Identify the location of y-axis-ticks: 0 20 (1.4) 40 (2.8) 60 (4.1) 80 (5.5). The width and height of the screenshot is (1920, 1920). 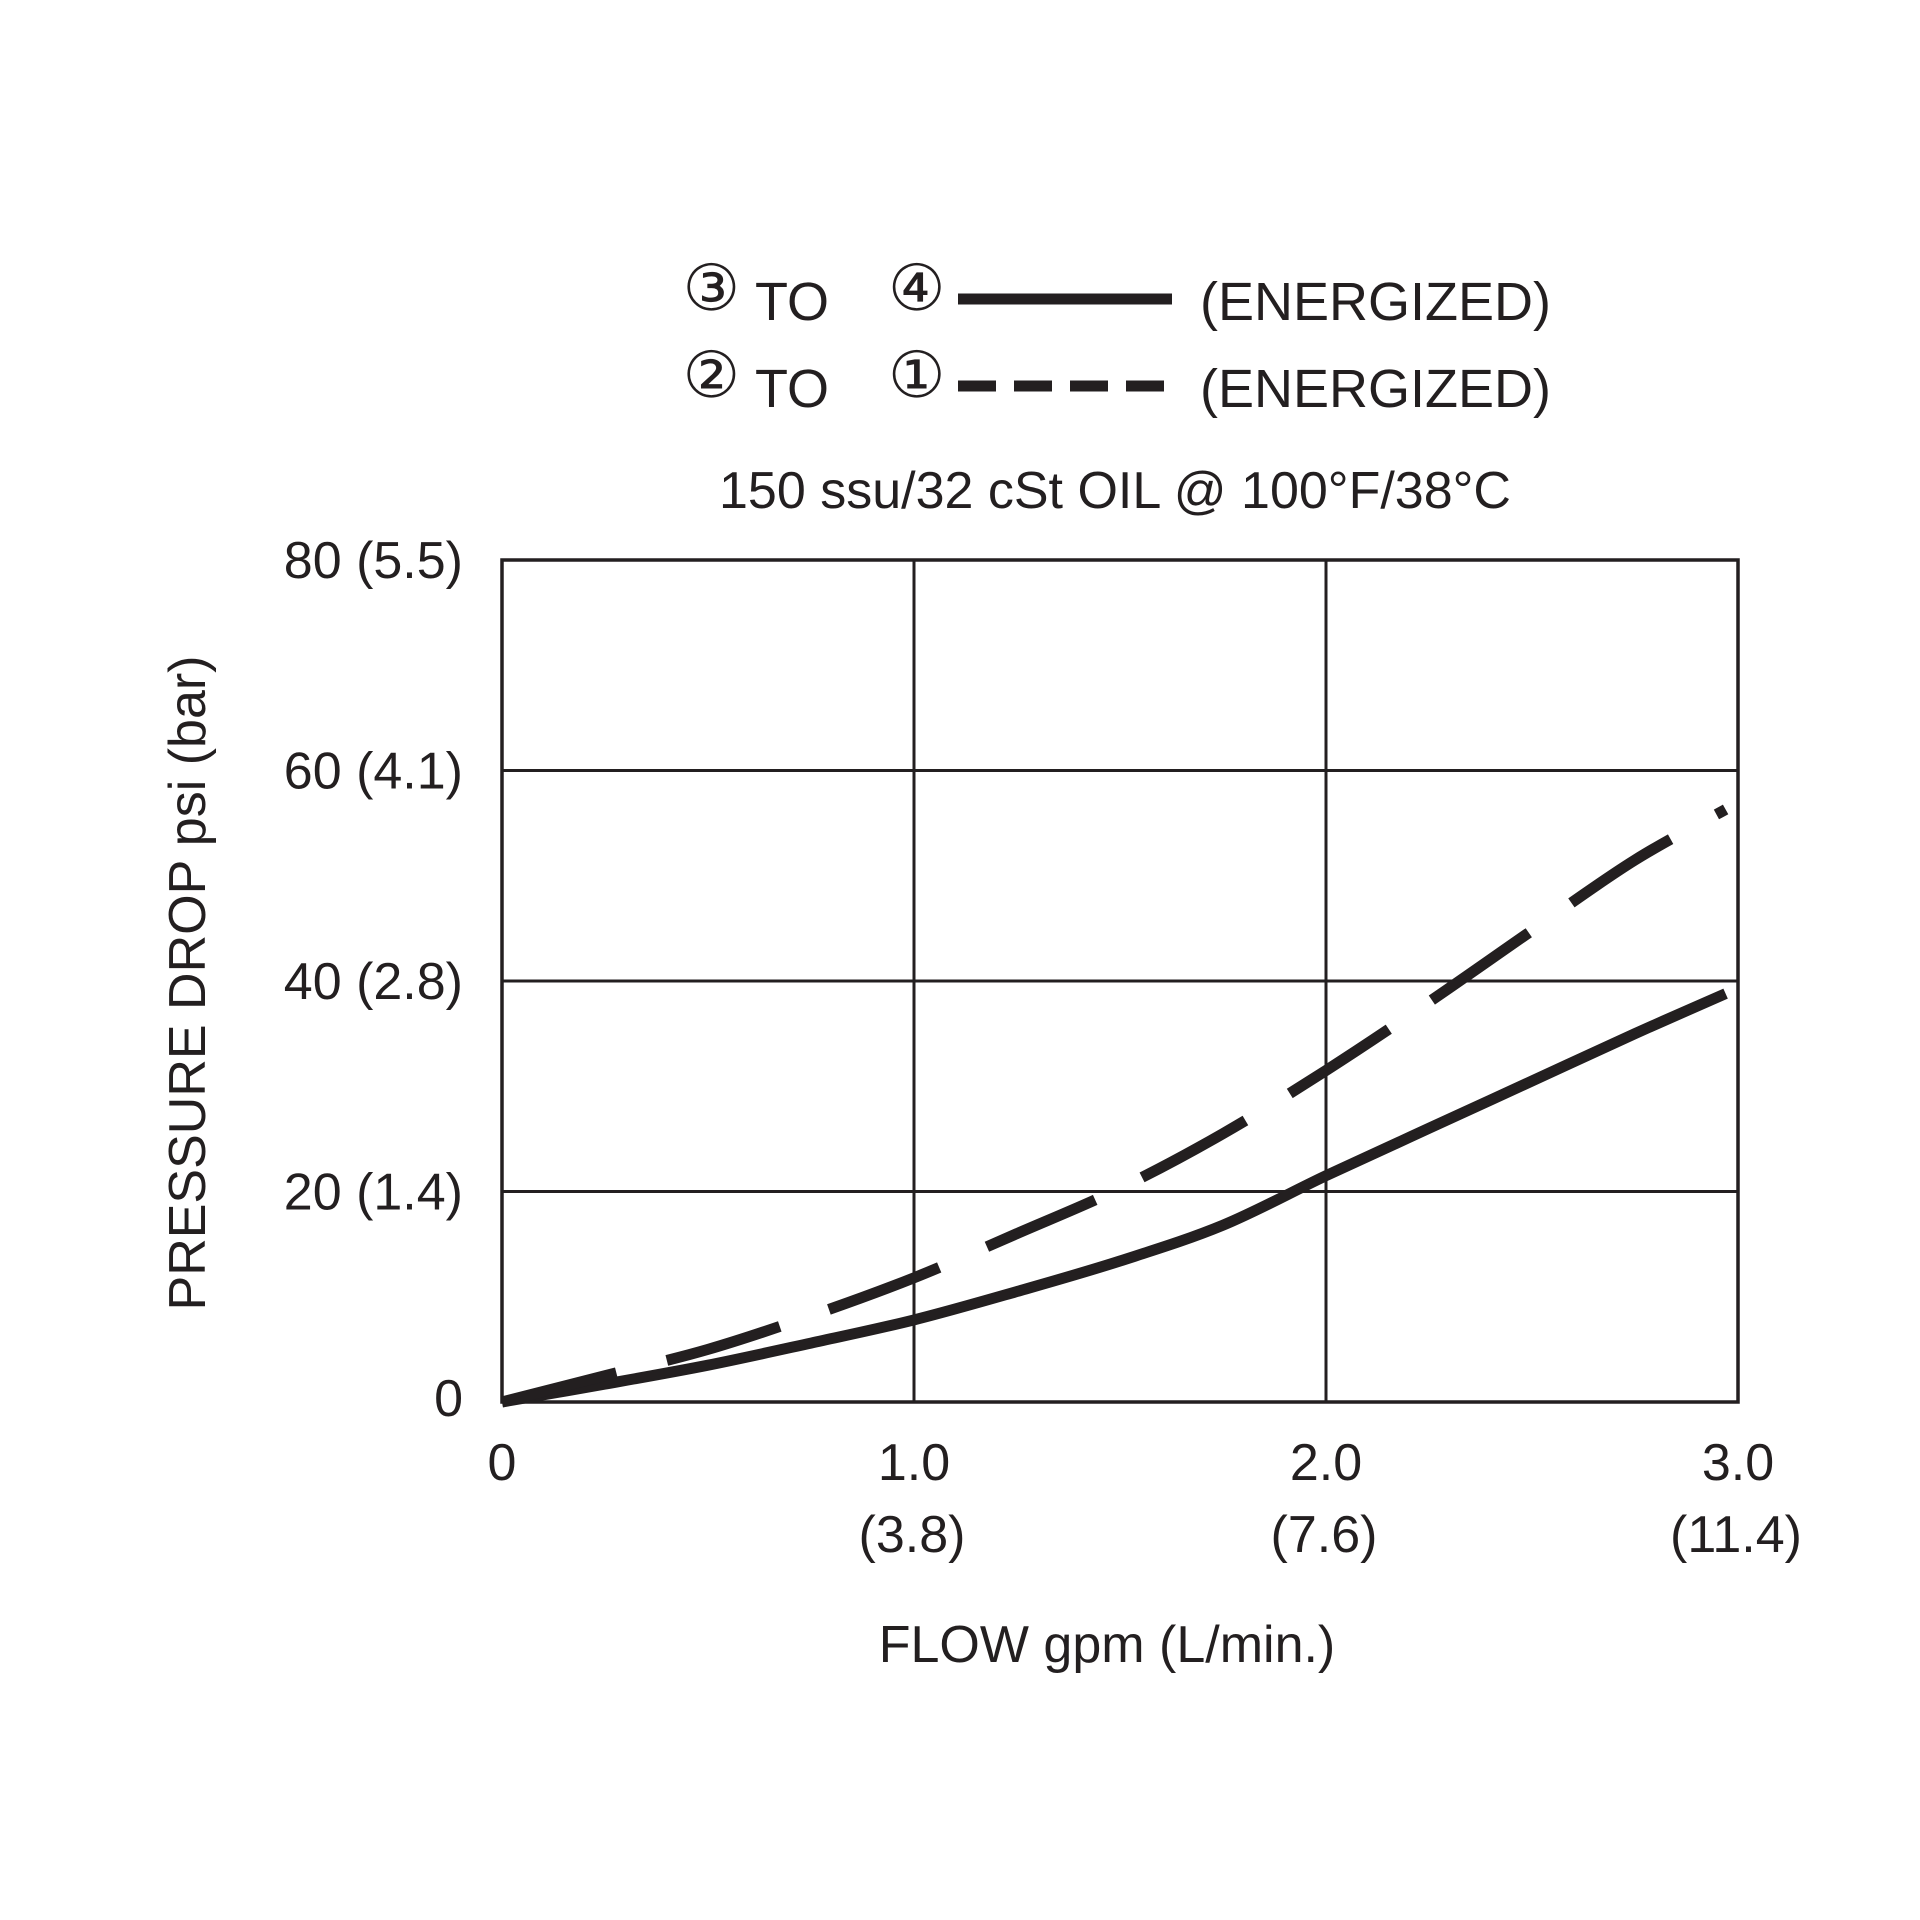
(373, 980).